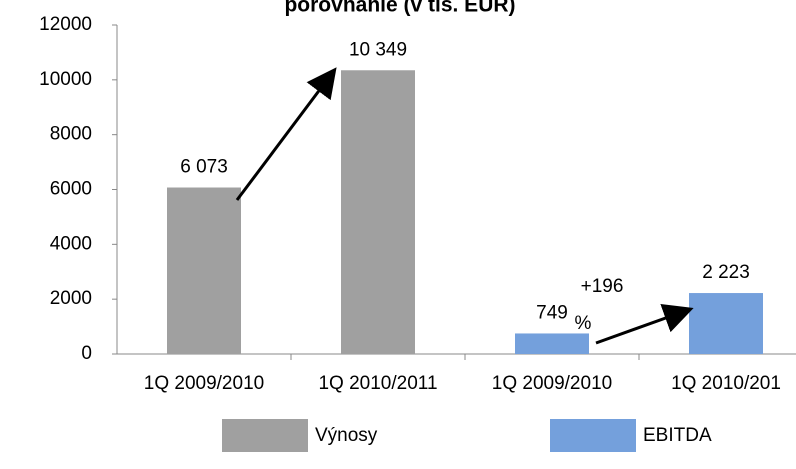 The image size is (796, 469). What do you see at coordinates (65, 79) in the screenshot?
I see `y-tick-label: 10000` at bounding box center [65, 79].